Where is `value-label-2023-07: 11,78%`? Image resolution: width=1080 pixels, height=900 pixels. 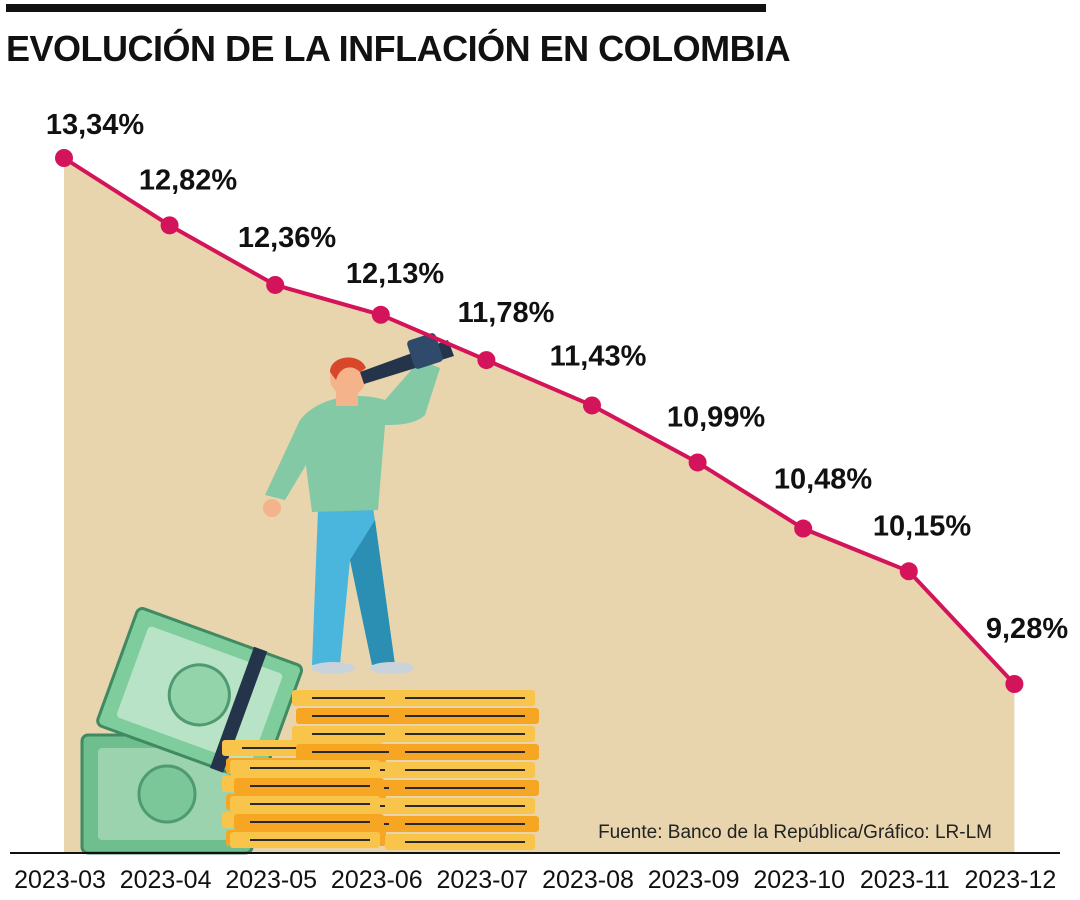
value-label-2023-07: 11,78% is located at coordinates (506, 313).